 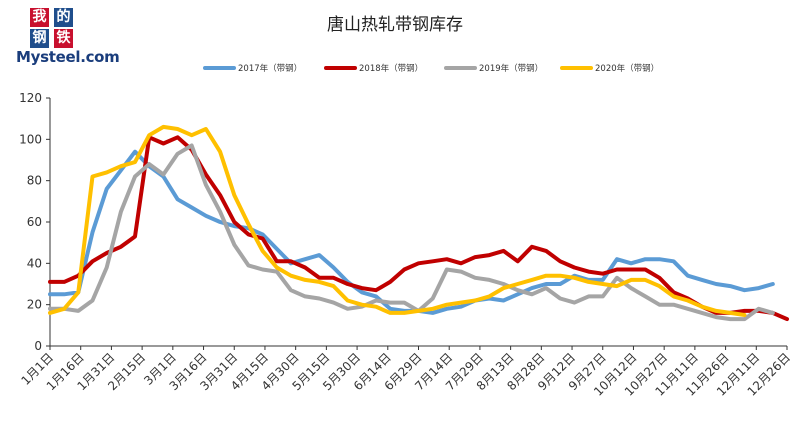 What do you see at coordinates (30, 139) in the screenshot?
I see `y-tick-label: 100` at bounding box center [30, 139].